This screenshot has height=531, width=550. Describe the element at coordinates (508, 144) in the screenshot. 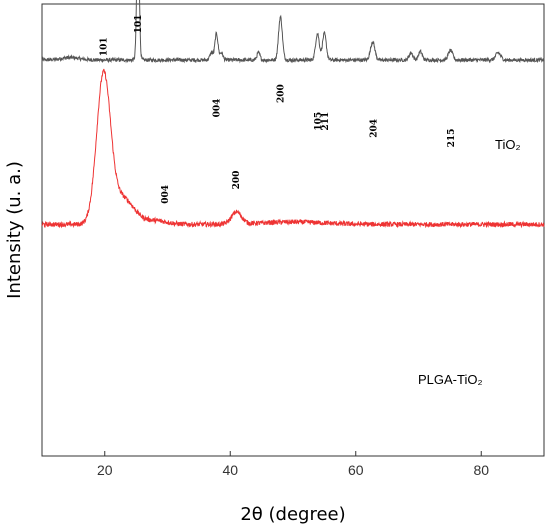

I see `series-label-tio2: TiO₂` at that location.